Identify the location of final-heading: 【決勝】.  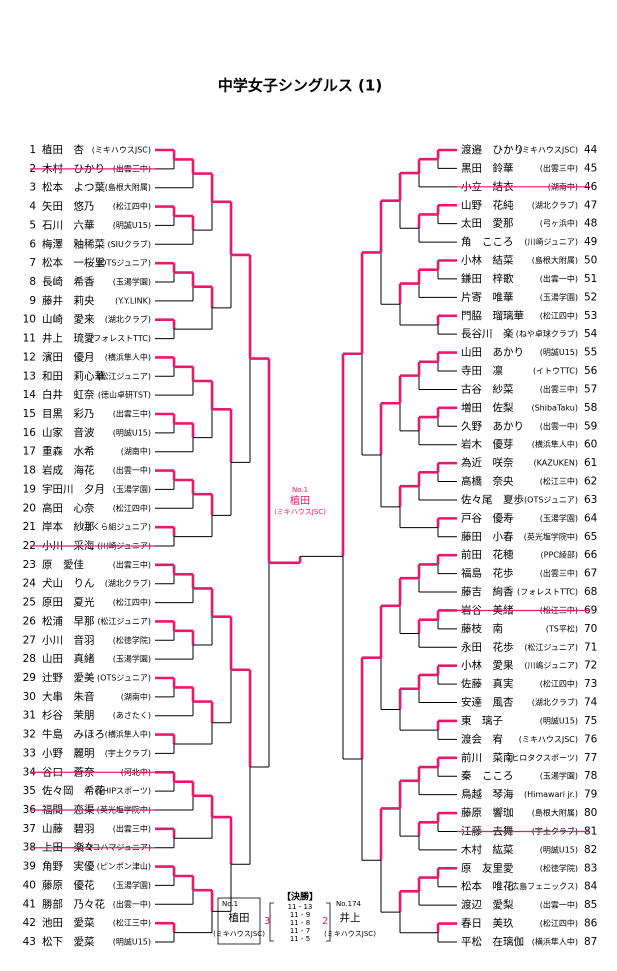
(300, 897).